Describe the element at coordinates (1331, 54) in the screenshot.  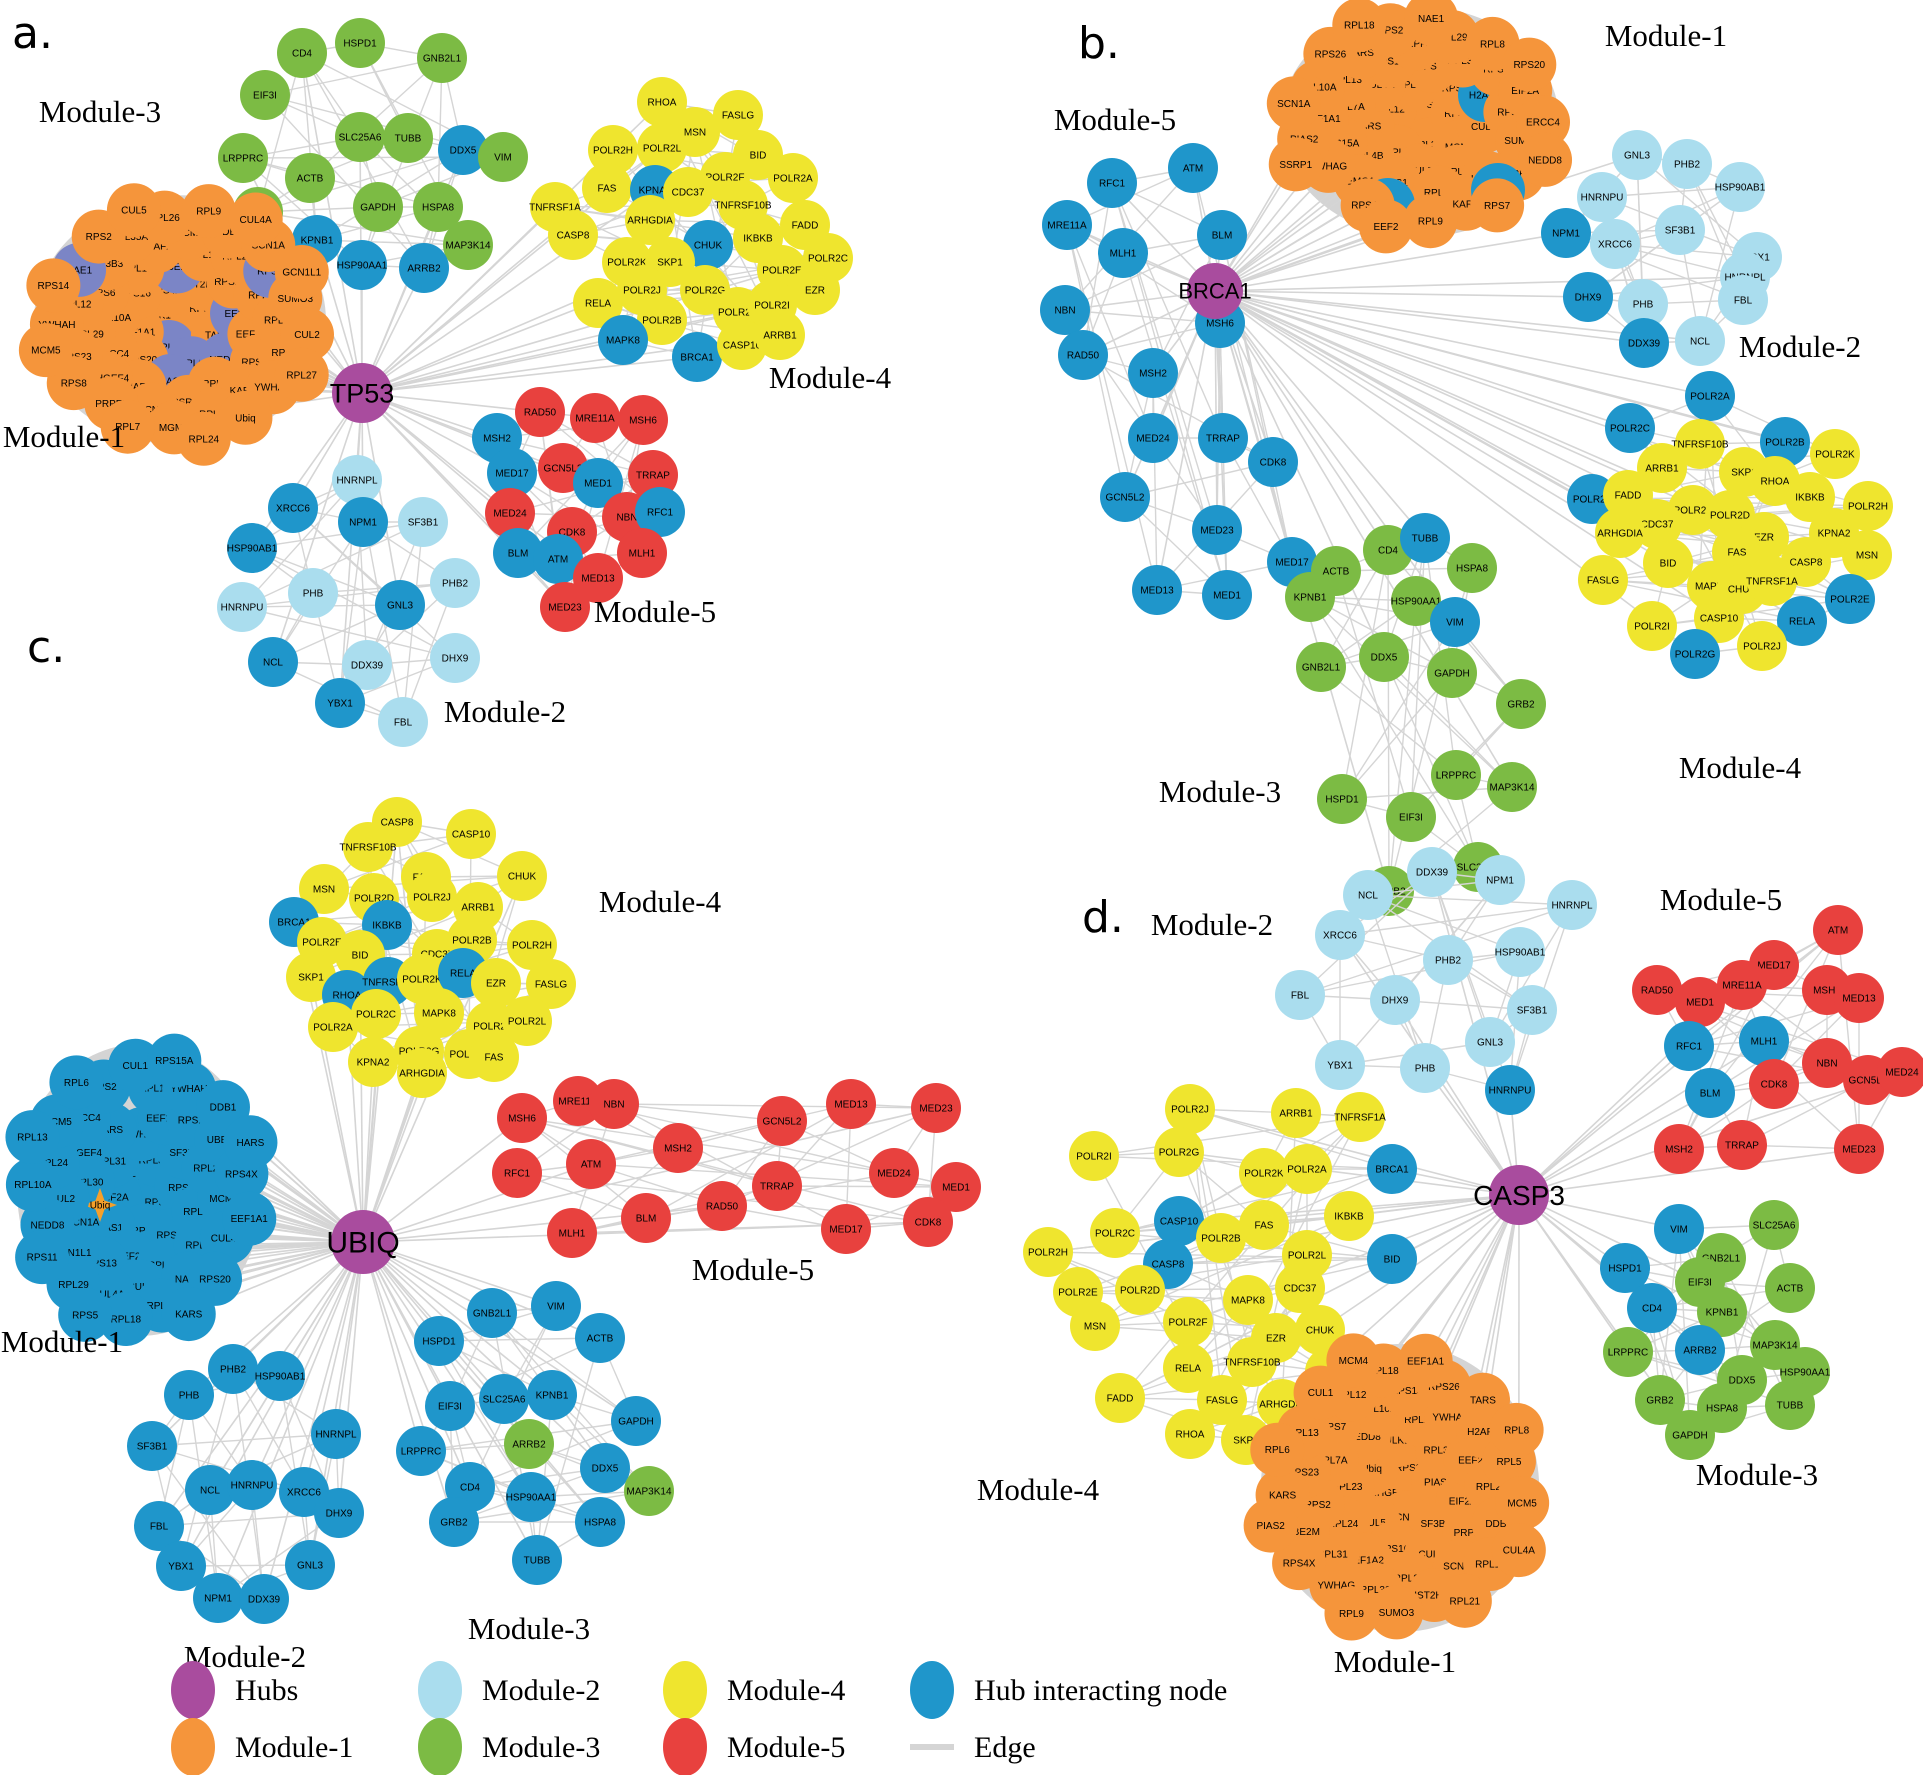
I see `node-label: RPS26` at that location.